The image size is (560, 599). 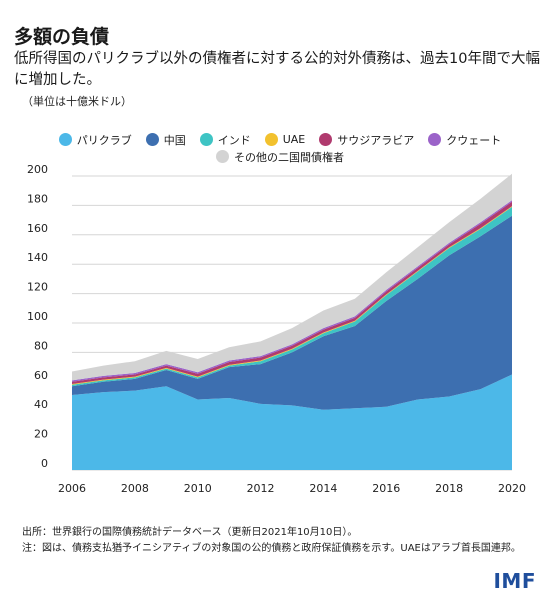 I want to click on source-note: 出所：世界銀行の国際債務統計データベース（更新日2021年10月10日）。, so click(x=190, y=532).